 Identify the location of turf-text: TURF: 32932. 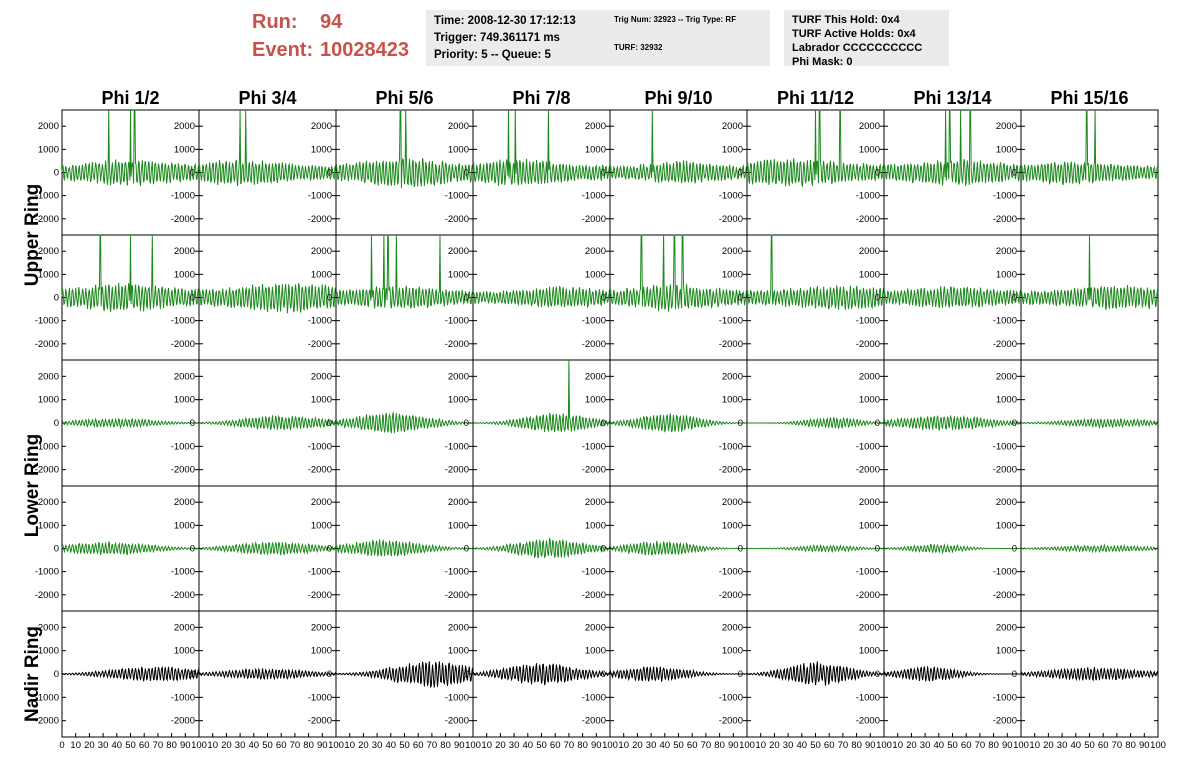
(638, 47).